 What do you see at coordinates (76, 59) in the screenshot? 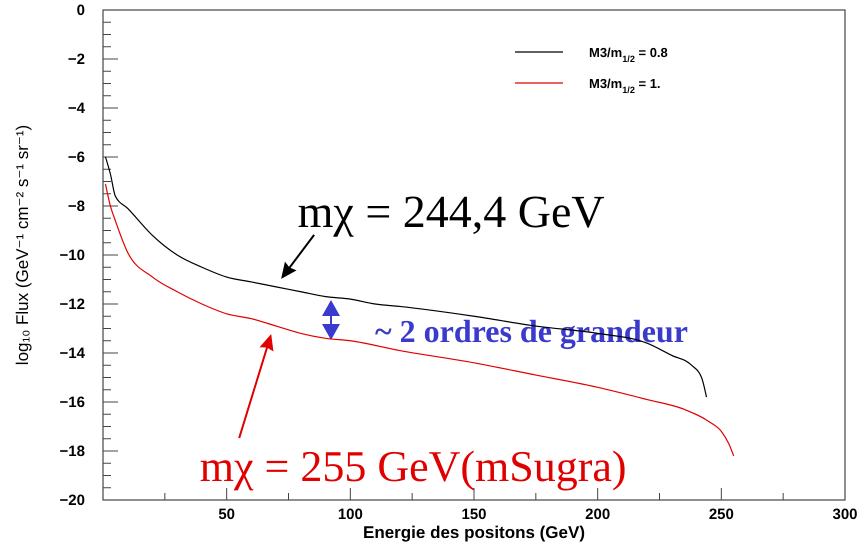
I see `y-tick-label: −2` at bounding box center [76, 59].